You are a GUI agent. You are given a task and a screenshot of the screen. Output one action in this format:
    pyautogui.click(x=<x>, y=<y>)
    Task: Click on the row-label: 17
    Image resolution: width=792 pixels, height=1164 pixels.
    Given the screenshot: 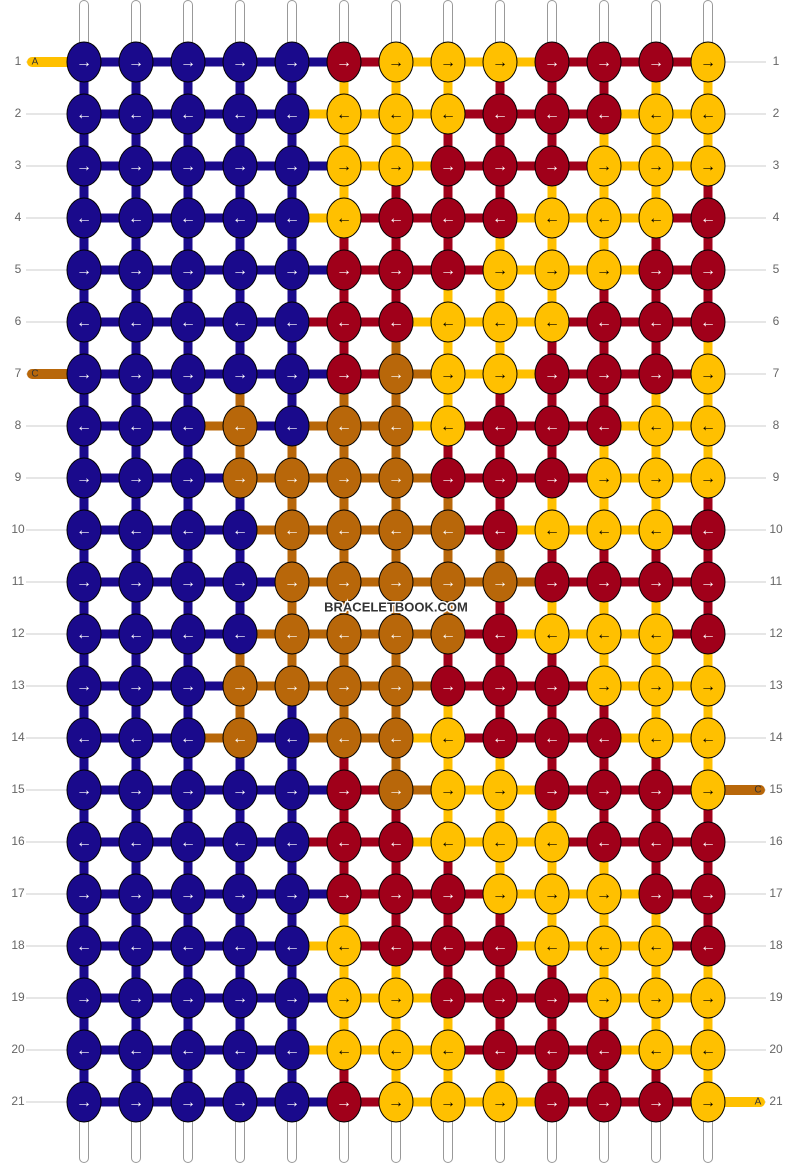 What is the action you would take?
    pyautogui.click(x=776, y=893)
    